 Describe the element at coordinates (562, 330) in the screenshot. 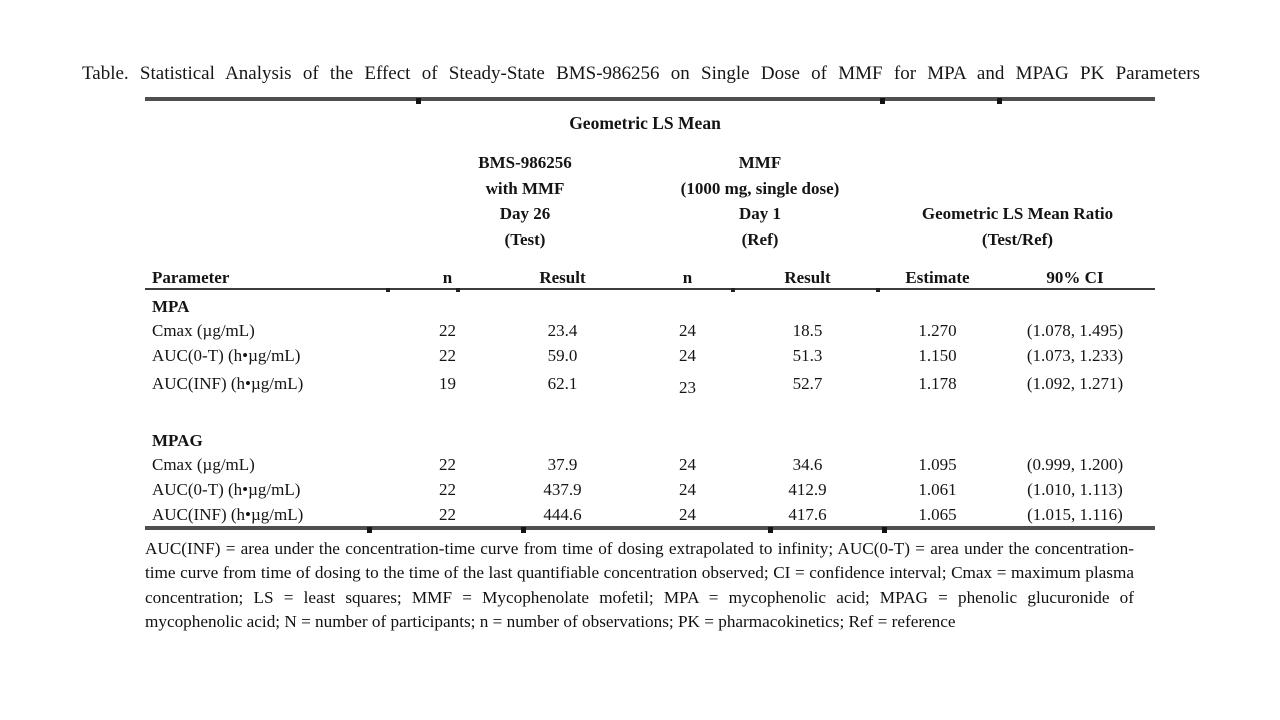

I see `result-test-cell: 23.4` at that location.